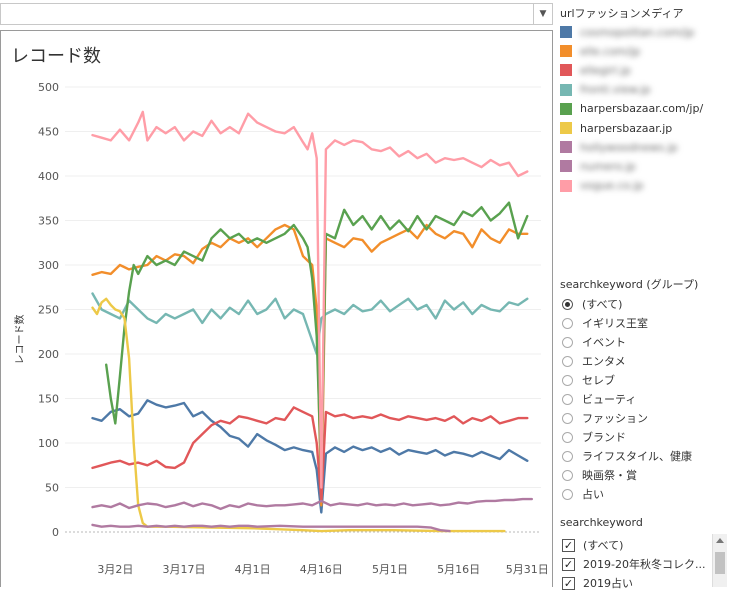 The width and height of the screenshot is (737, 592). What do you see at coordinates (720, 540) in the screenshot?
I see `scroll-up-icon` at bounding box center [720, 540].